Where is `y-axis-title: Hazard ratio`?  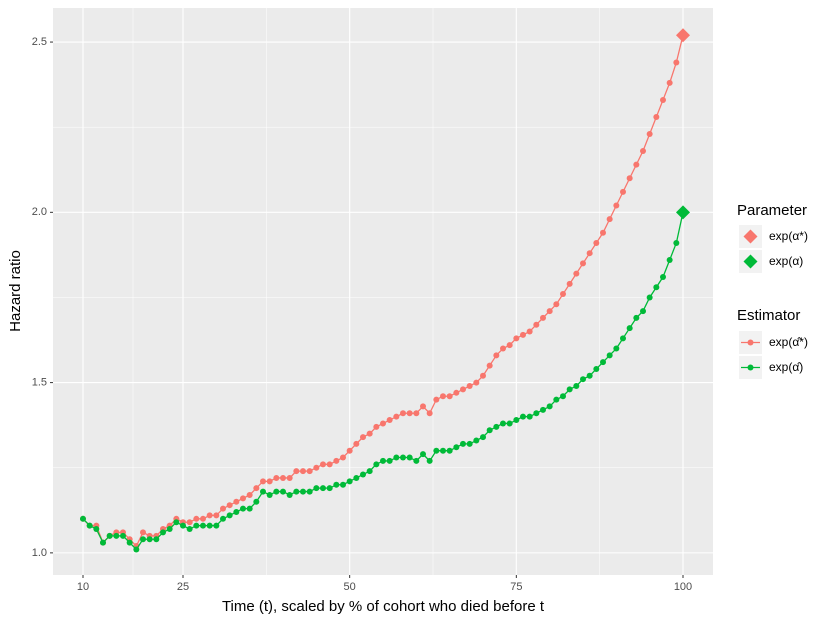 y-axis-title: Hazard ratio is located at coordinates (15, 291).